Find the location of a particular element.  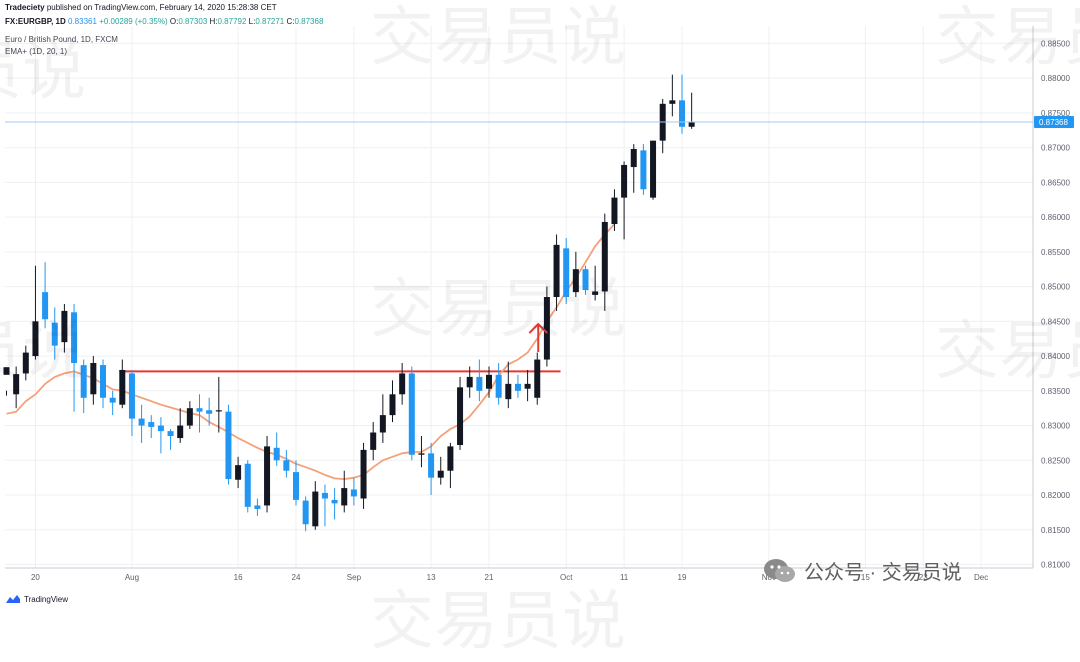

last-price-badge is located at coordinates (1054, 122).